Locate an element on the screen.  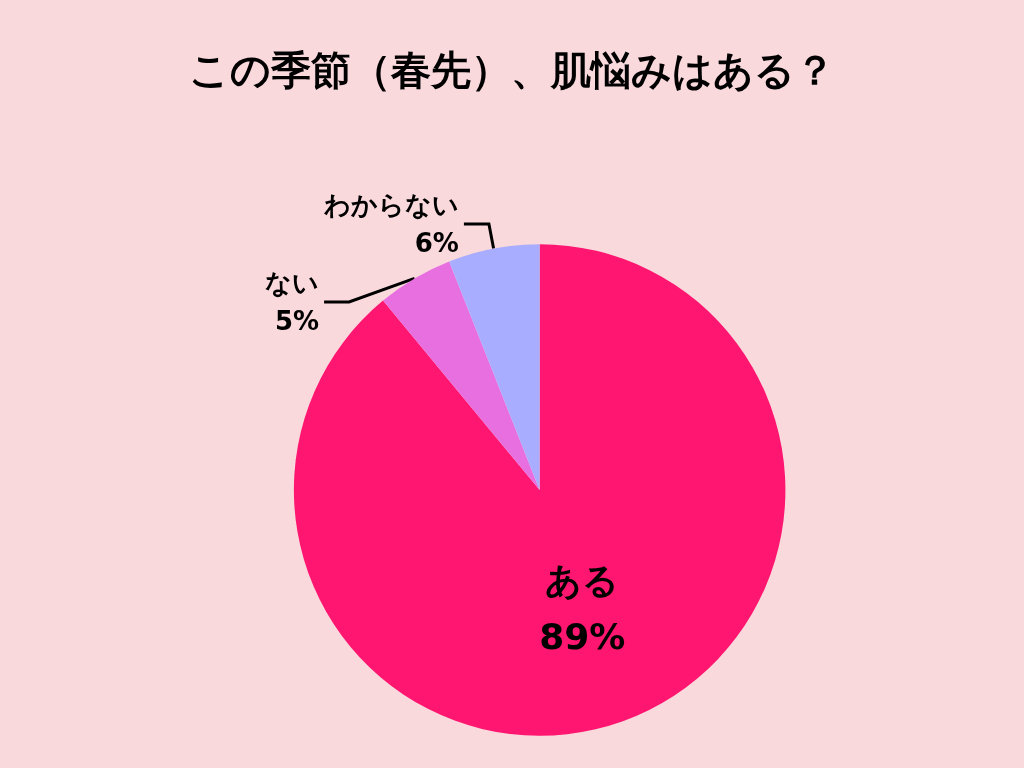
slice-label: わからない is located at coordinates (390, 205).